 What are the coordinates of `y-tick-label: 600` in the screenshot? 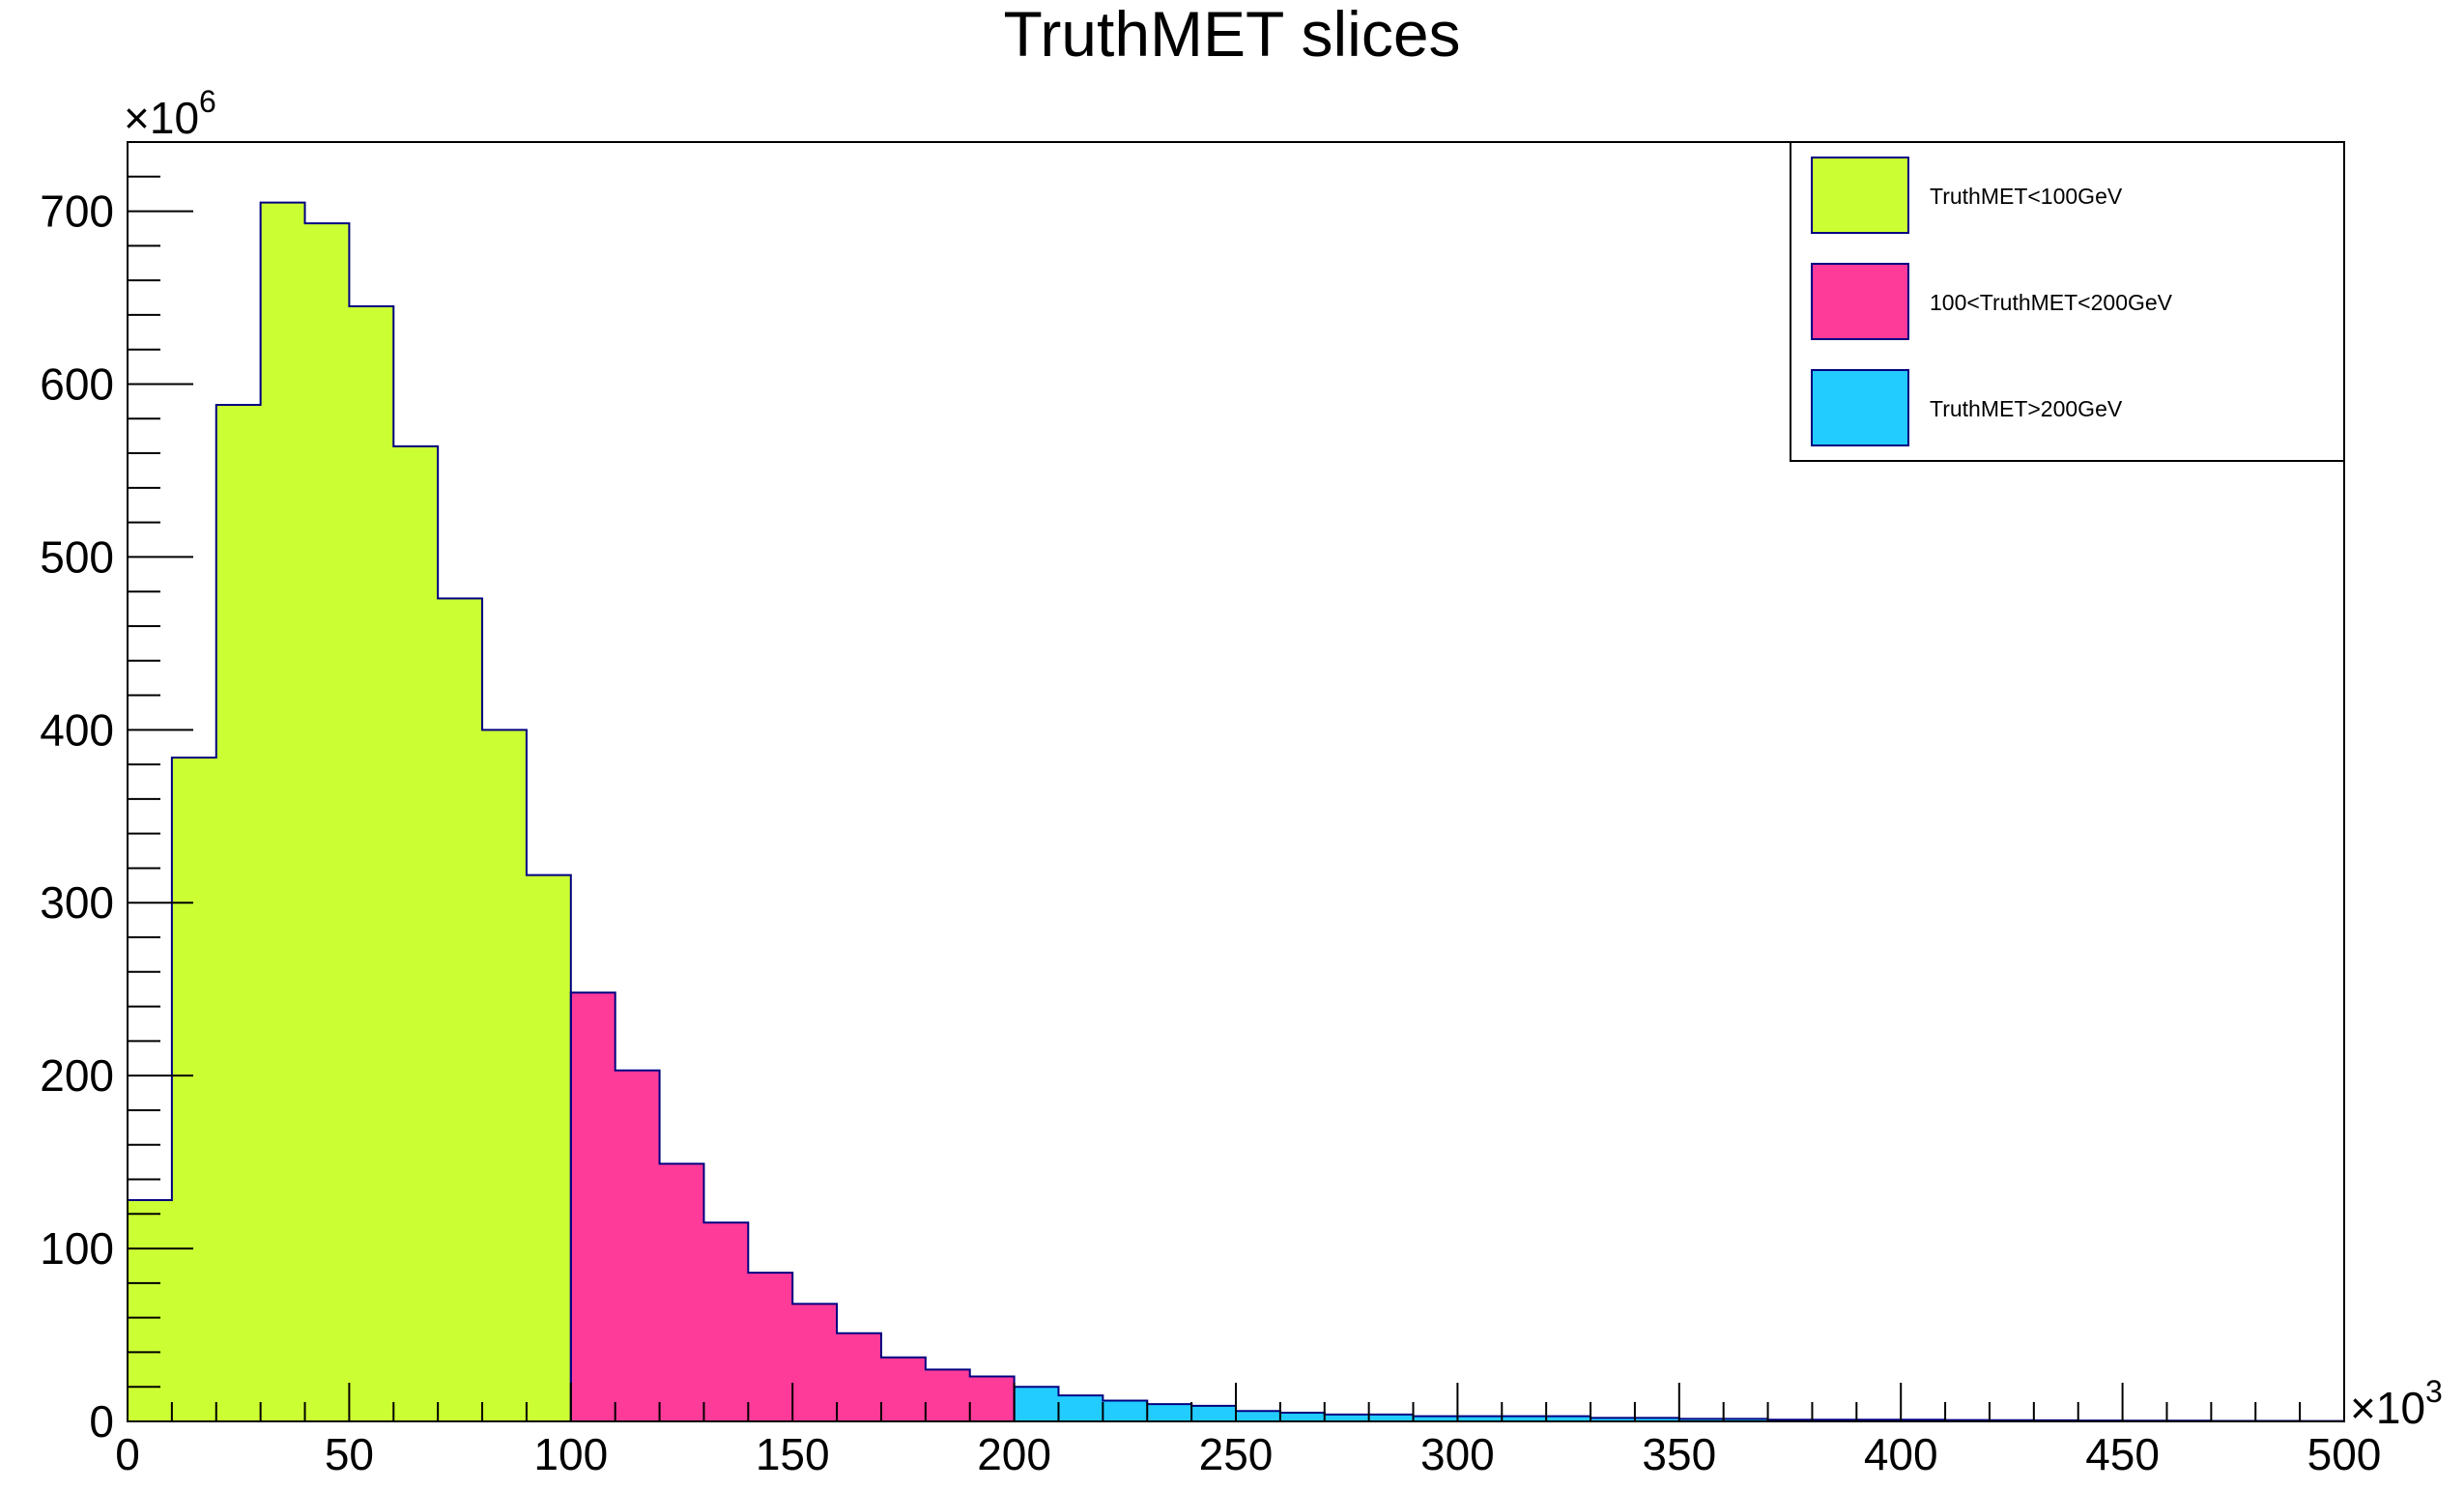 It's located at (77, 384).